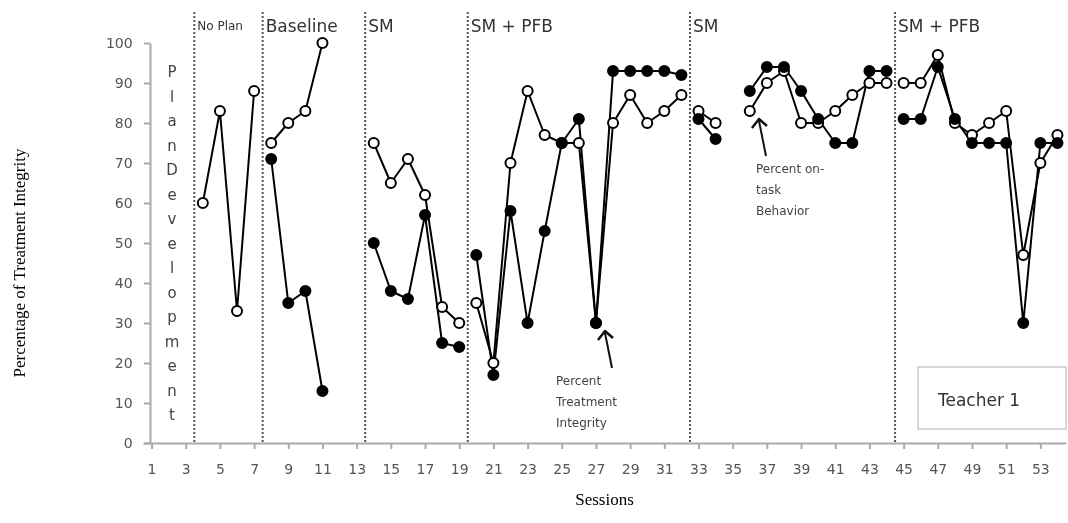  What do you see at coordinates (790, 190) in the screenshot?
I see `annotation: Percent on-task Behavior` at bounding box center [790, 190].